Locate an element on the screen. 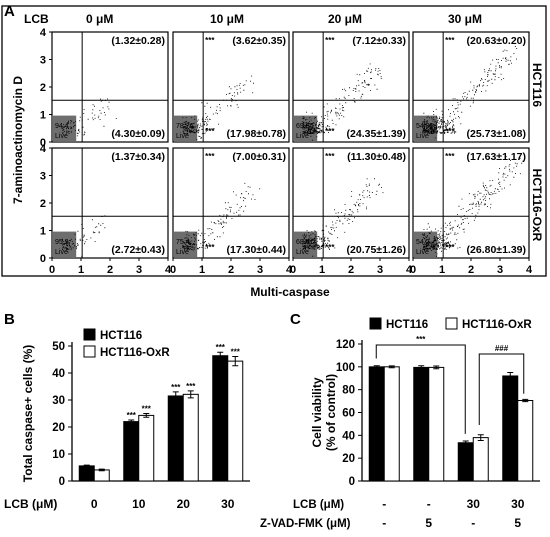 The height and width of the screenshot is (537, 550). upper-right-percent: (1.37±0.34) is located at coordinates (138, 157).